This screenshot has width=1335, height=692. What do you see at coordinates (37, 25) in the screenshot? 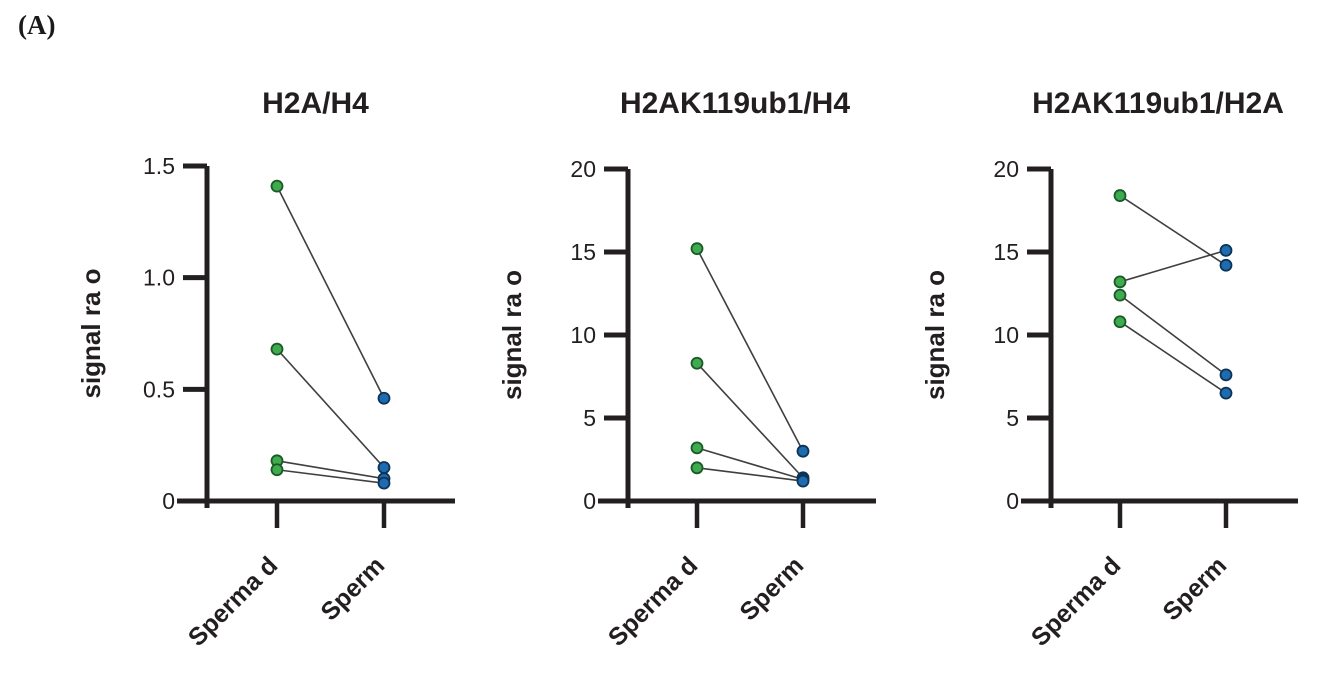
I see `panel-label: (A)` at bounding box center [37, 25].